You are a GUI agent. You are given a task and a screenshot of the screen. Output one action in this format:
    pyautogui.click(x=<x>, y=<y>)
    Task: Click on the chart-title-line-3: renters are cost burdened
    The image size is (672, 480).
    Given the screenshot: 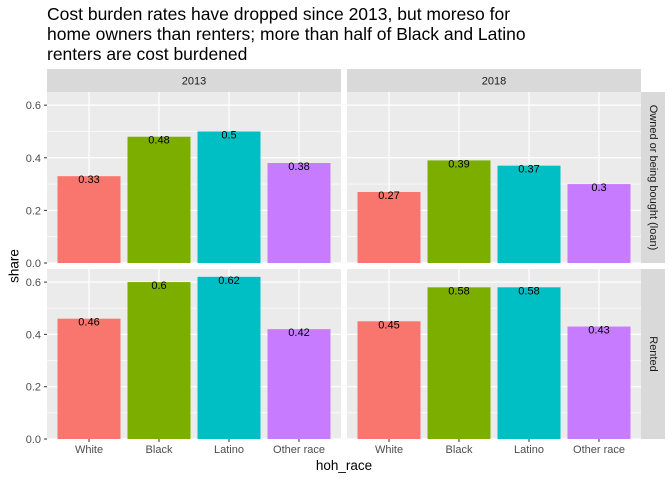 What is the action you would take?
    pyautogui.click(x=147, y=54)
    